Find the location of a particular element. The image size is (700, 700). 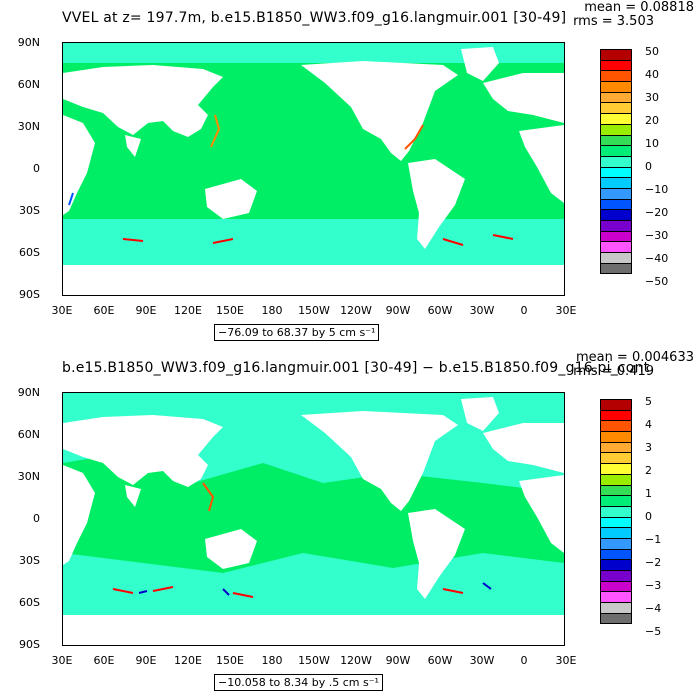

colorbar-label: 40 is located at coordinates (652, 74).